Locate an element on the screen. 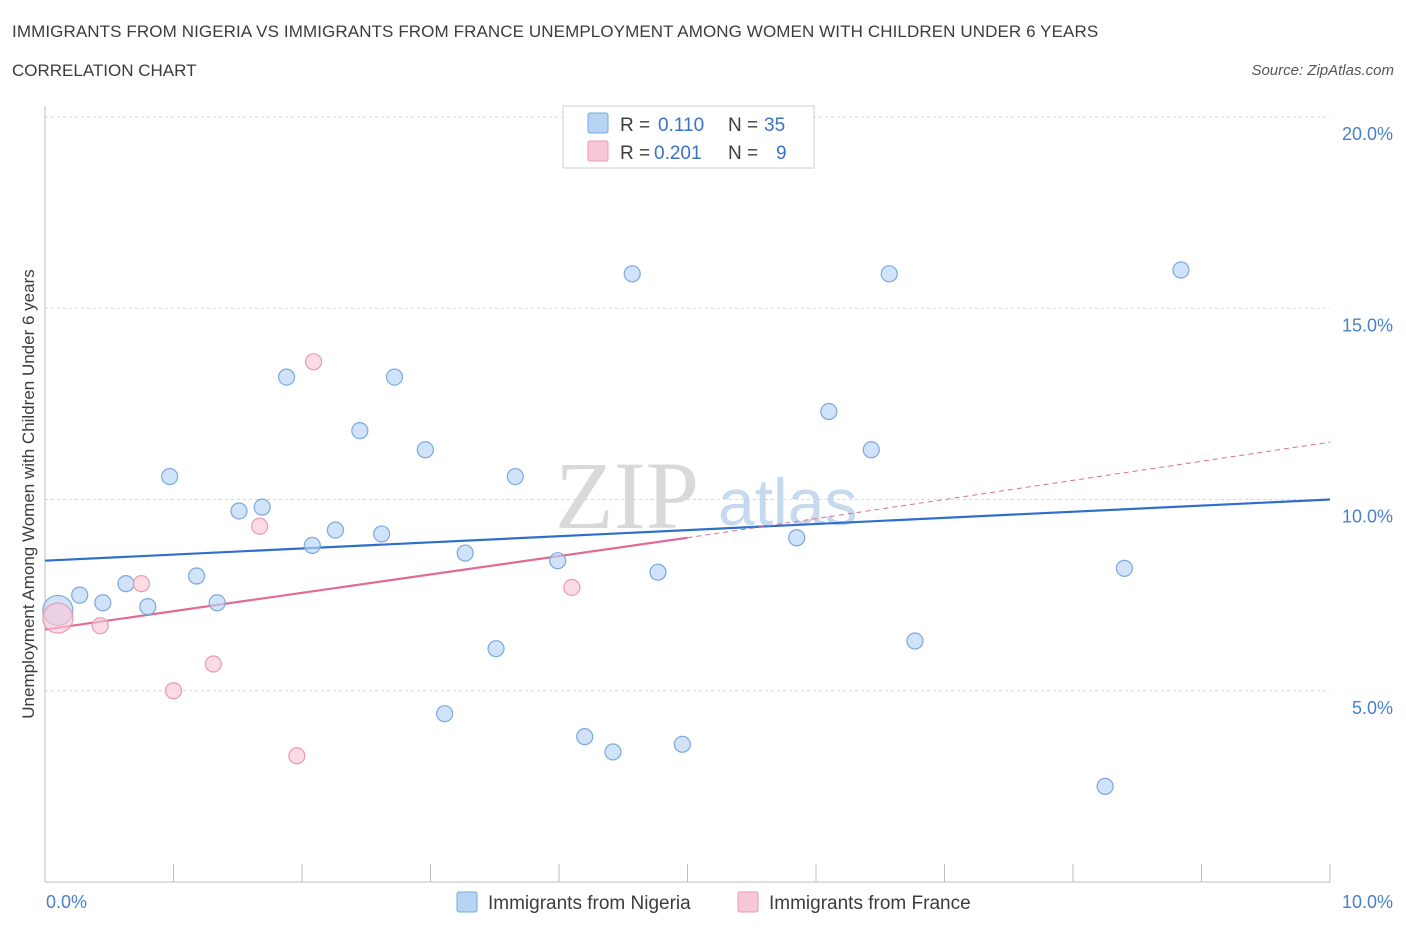  legend-n-label-france: N = is located at coordinates (743, 153).